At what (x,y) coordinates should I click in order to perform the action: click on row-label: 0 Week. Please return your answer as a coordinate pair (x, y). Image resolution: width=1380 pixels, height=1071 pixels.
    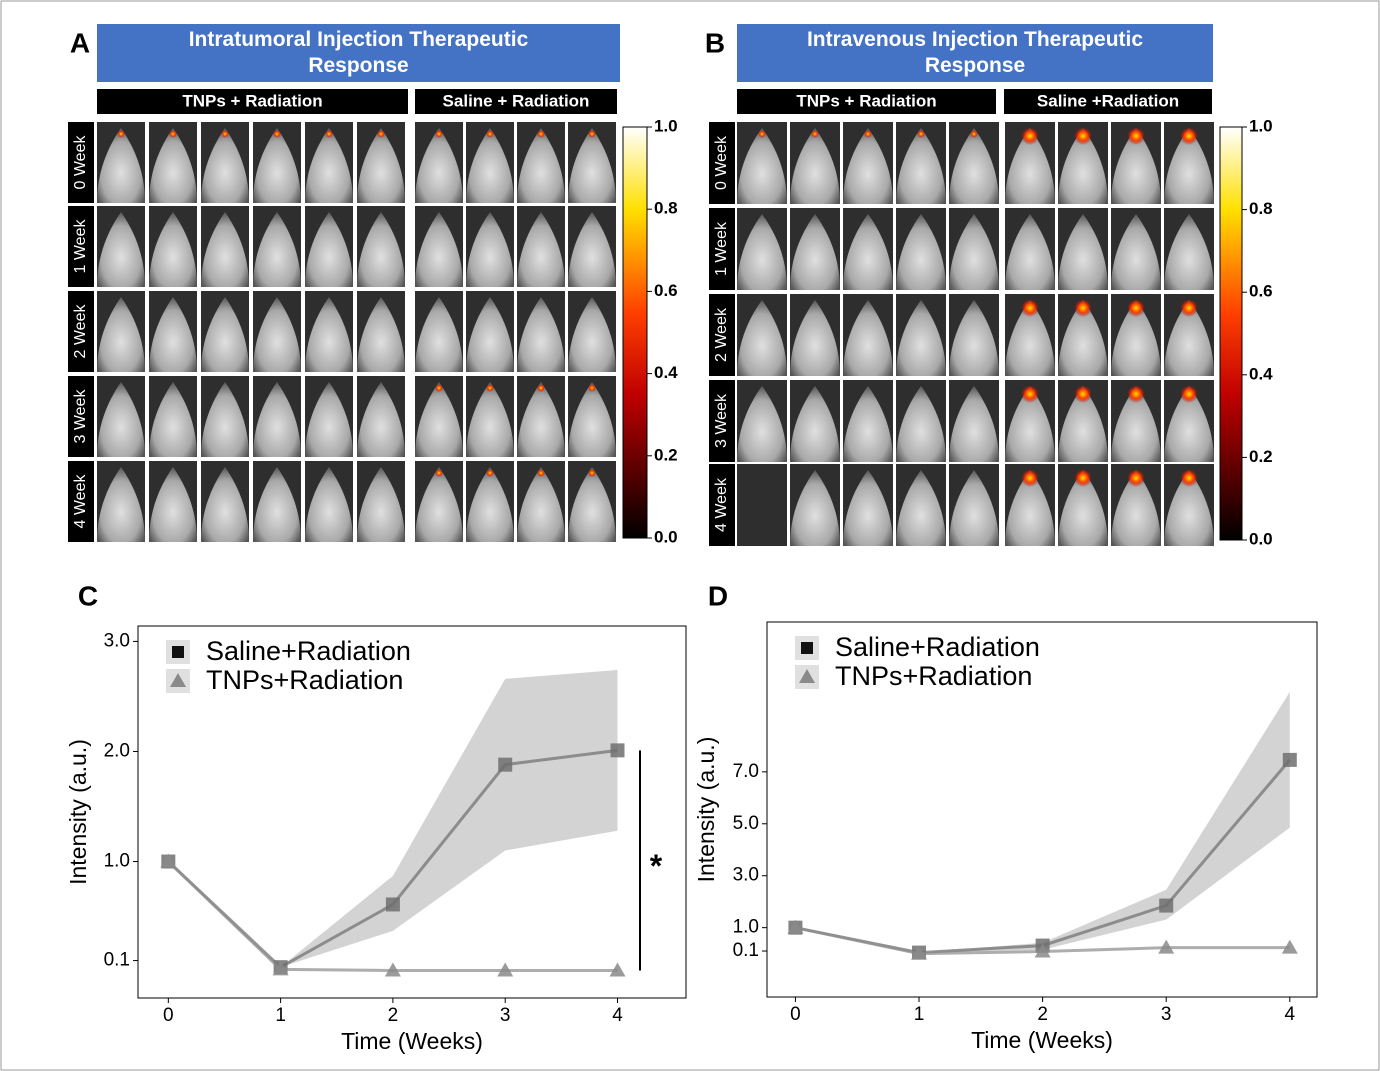
    Looking at the image, I should click on (721, 162).